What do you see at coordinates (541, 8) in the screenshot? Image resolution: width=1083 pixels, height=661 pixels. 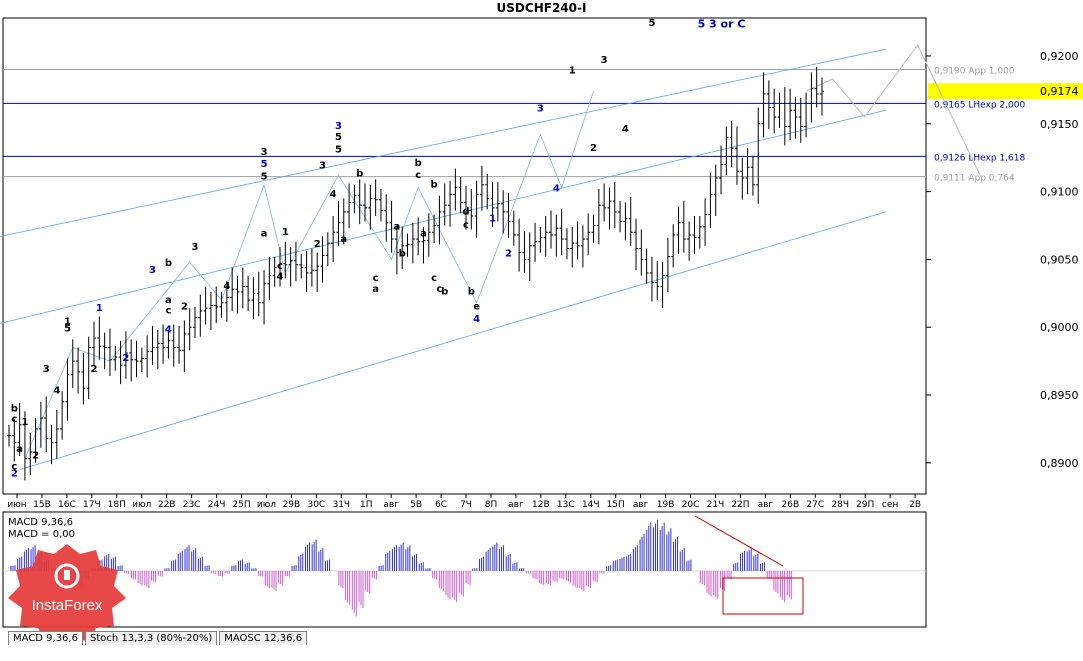 I see `chart-title: USDCHF240-I` at bounding box center [541, 8].